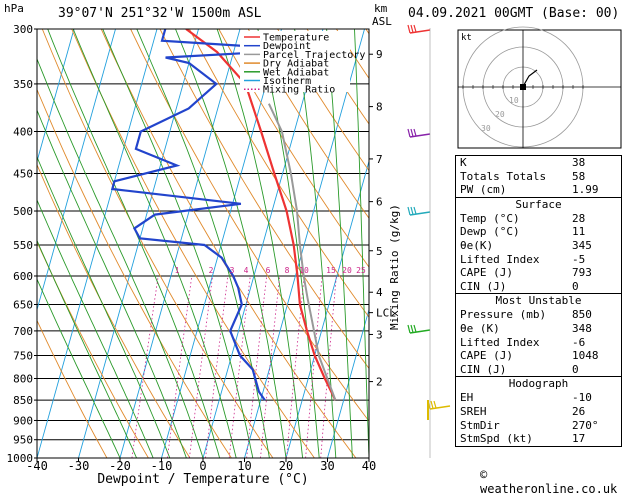  I want to click on index-row: EH-10, so click(538, 398).